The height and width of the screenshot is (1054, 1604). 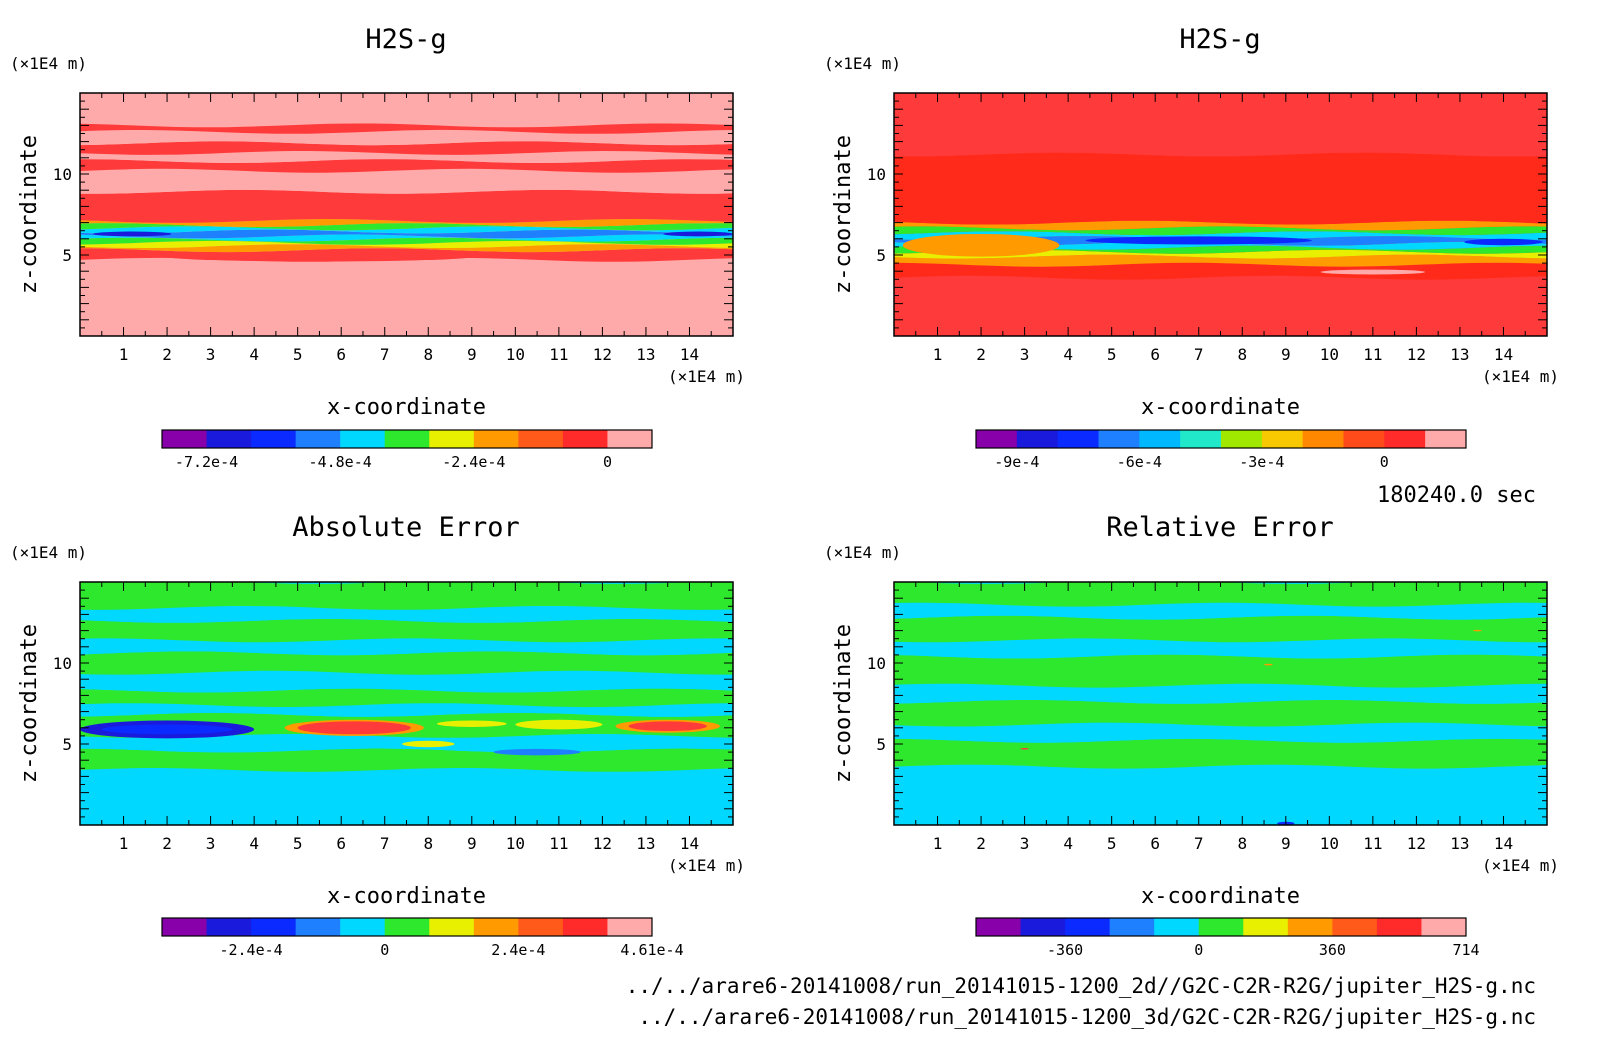 What do you see at coordinates (407, 450) in the screenshot?
I see `colorbar: -7.2e-4 -4.8e-4 -2.4e-4 0` at bounding box center [407, 450].